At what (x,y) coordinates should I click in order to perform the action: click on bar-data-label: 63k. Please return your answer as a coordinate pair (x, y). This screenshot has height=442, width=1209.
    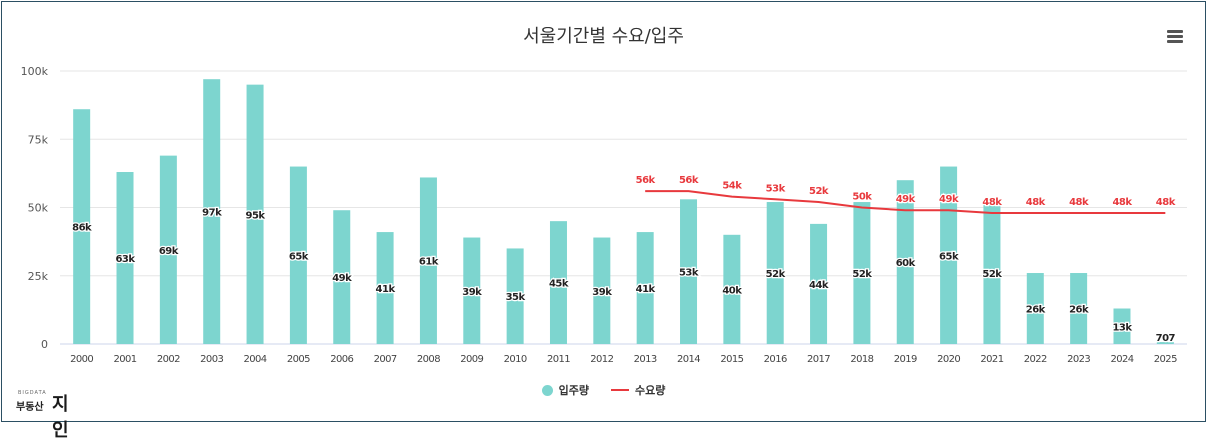
    Looking at the image, I should click on (125, 259).